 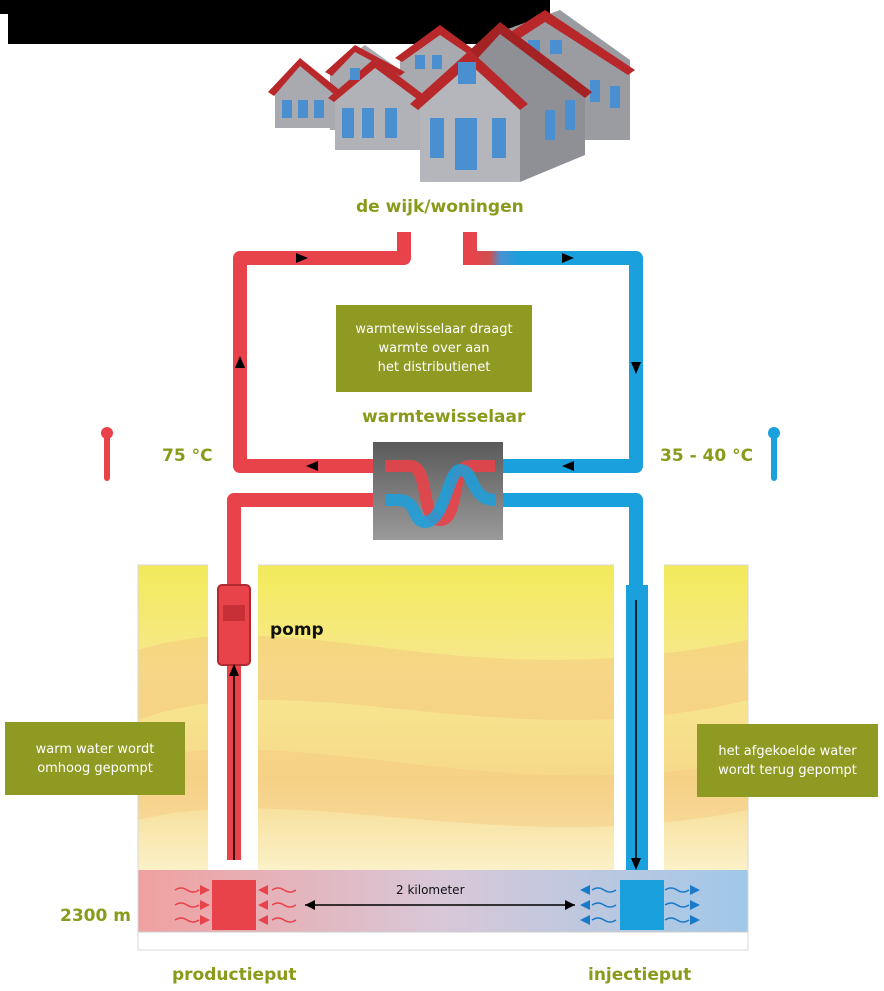 I want to click on hot-aquifer-flow-icons, so click(x=234, y=905).